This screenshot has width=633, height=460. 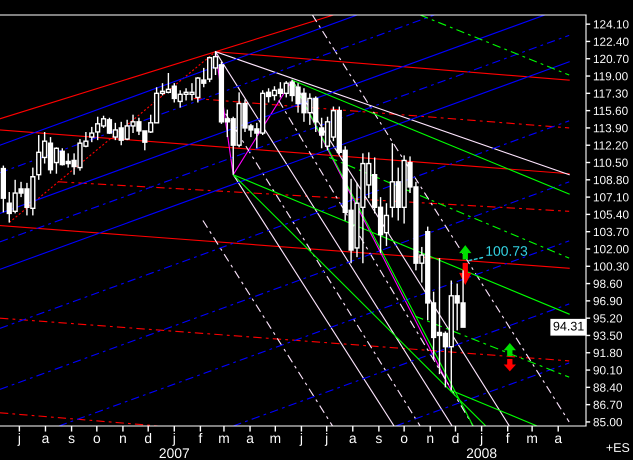 I want to click on y-tick-label: 96.90, so click(x=608, y=301).